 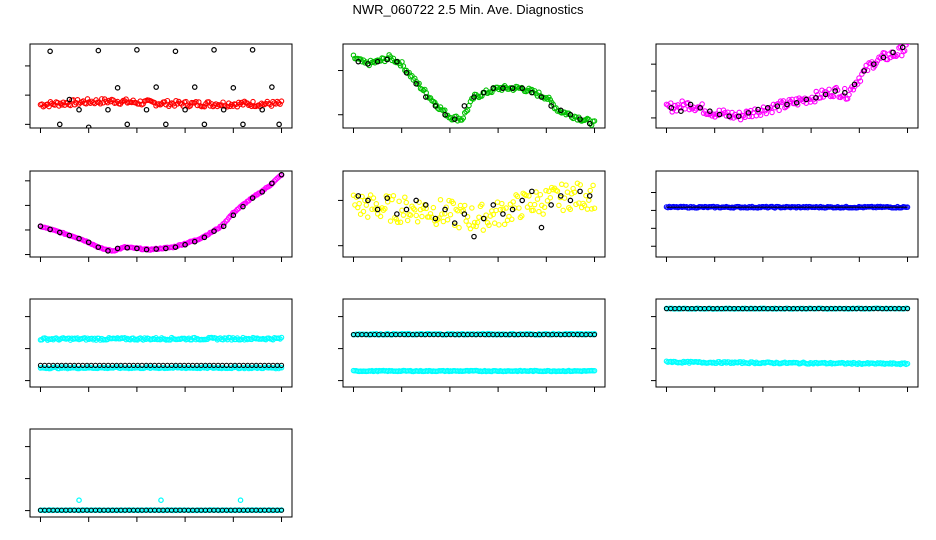 I want to click on series-raw, so click(x=161, y=213).